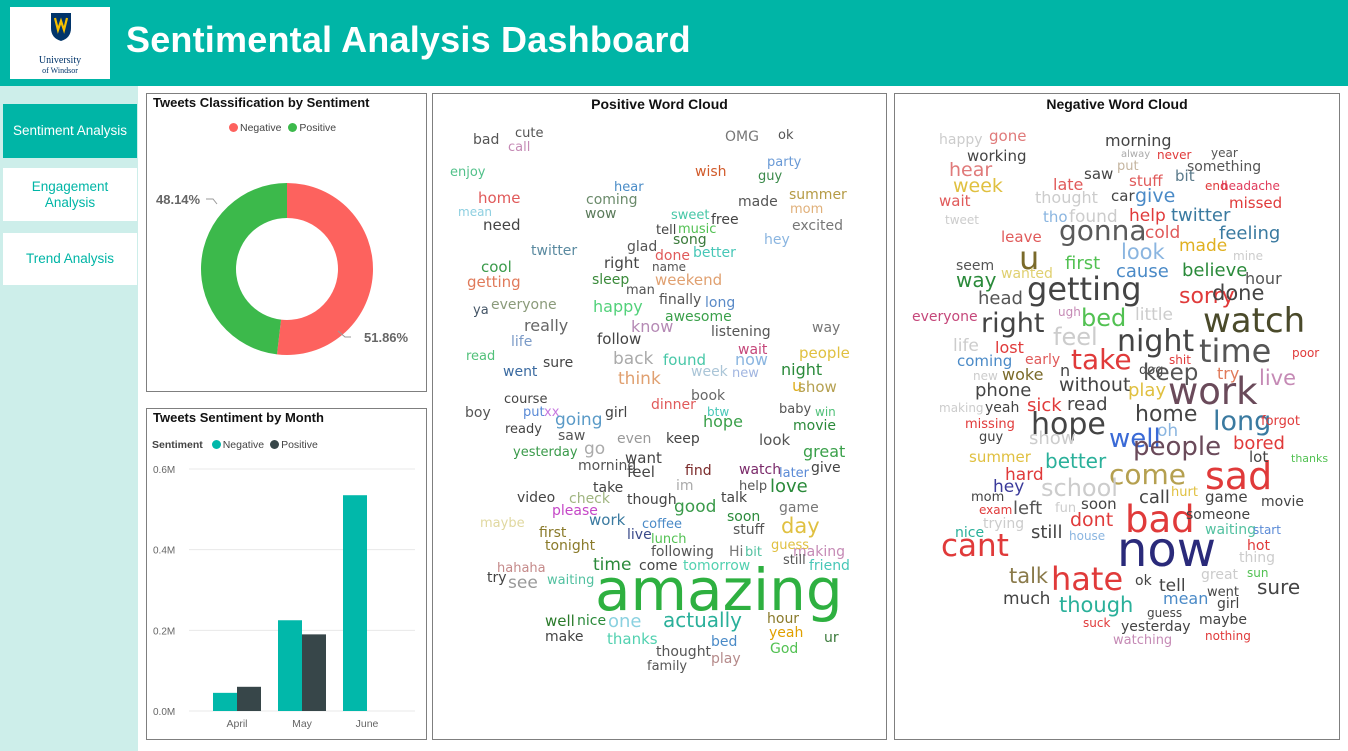 The width and height of the screenshot is (1348, 751). I want to click on word-better: better, so click(1076, 461).